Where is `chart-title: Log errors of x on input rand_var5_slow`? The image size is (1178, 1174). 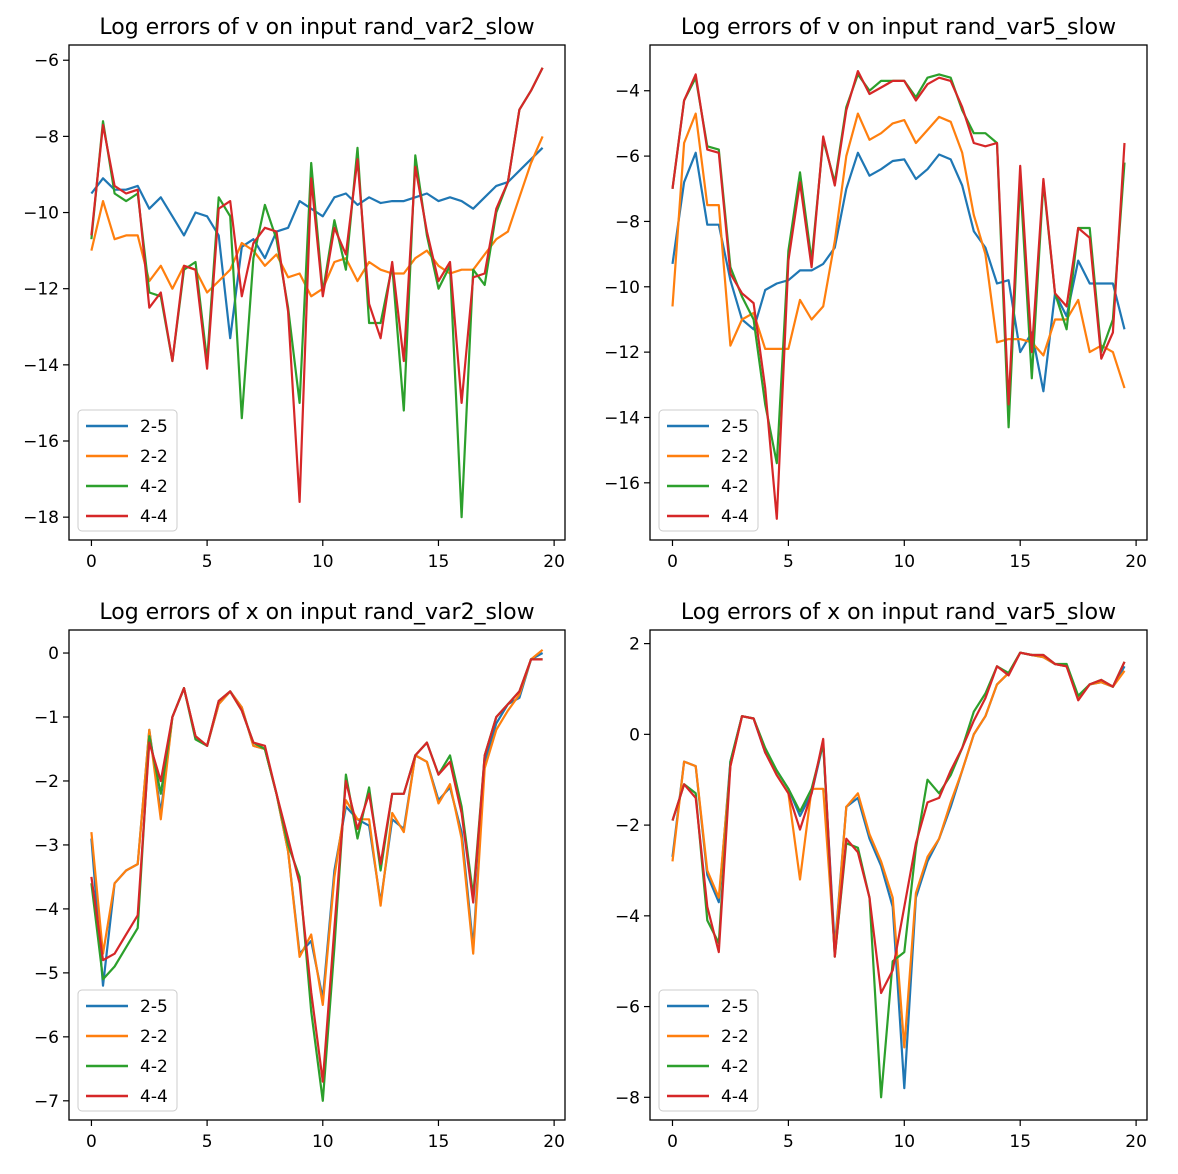 chart-title: Log errors of x on input rand_var5_slow is located at coordinates (898, 612).